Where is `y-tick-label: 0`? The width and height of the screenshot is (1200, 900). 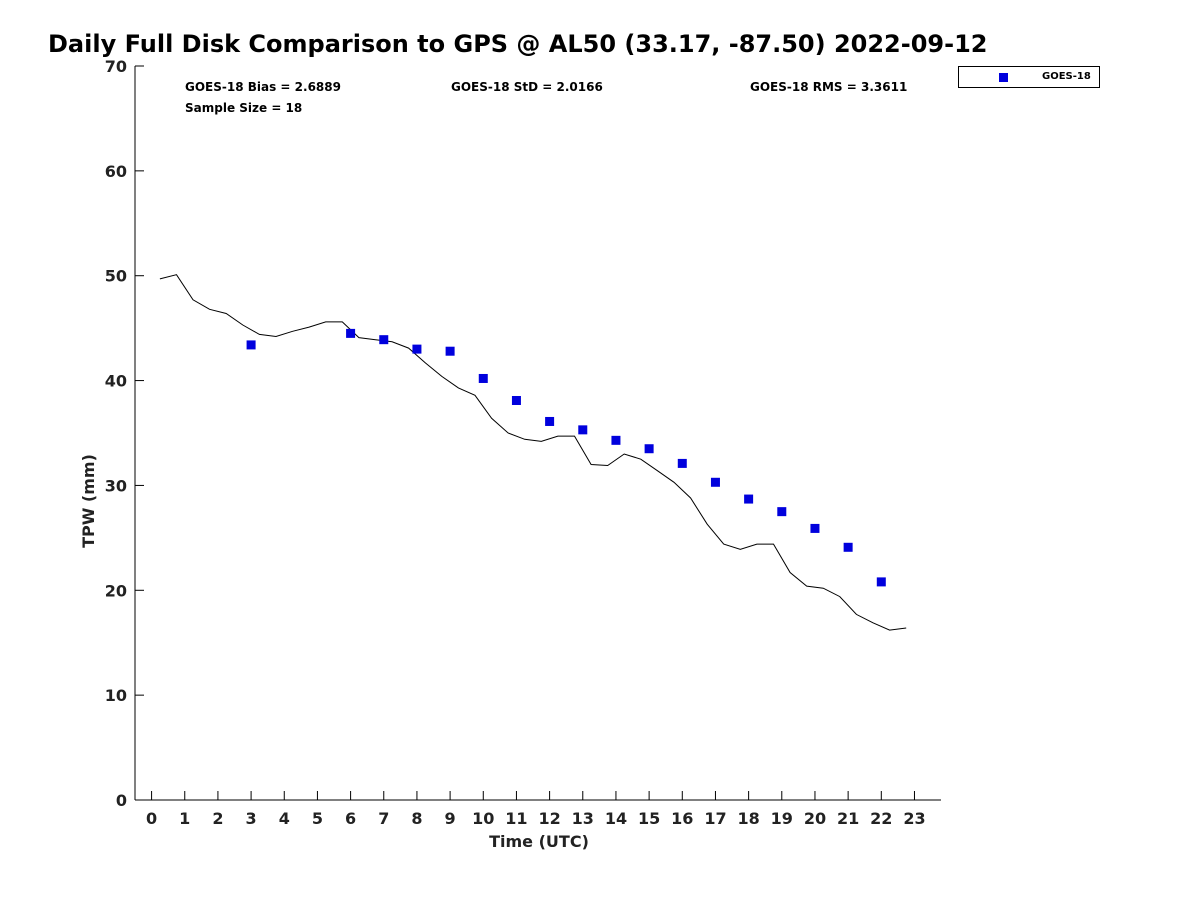 y-tick-label: 0 is located at coordinates (121, 800).